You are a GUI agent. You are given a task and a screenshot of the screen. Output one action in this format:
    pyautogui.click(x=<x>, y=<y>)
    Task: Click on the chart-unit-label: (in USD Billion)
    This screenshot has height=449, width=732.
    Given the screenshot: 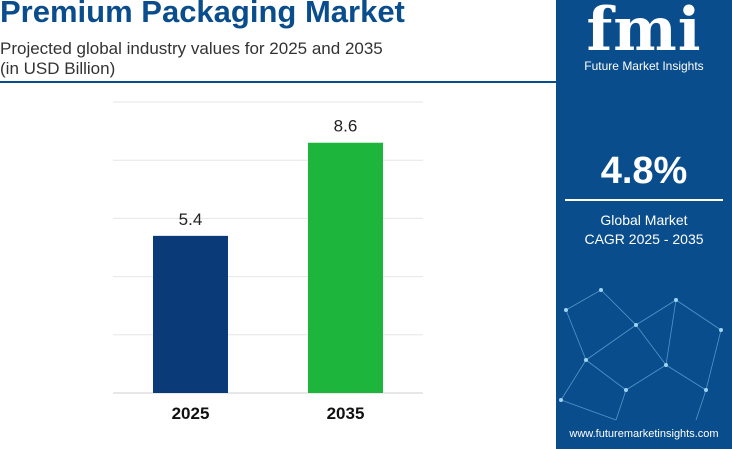 What is the action you would take?
    pyautogui.click(x=58, y=68)
    